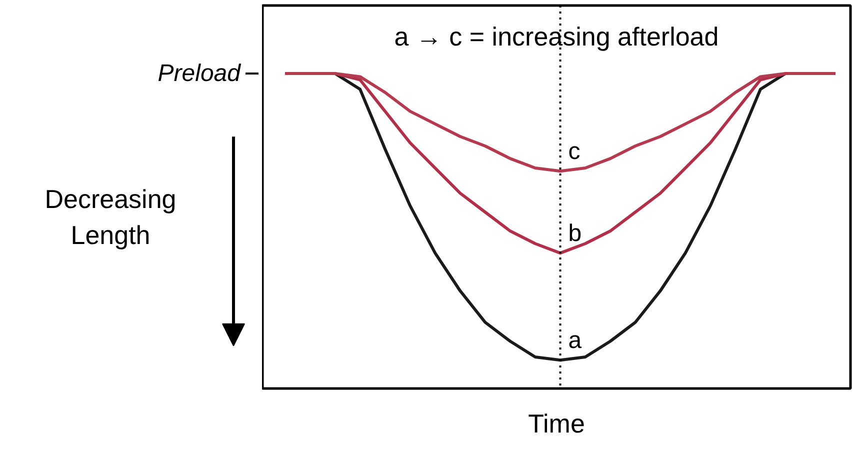  What do you see at coordinates (575, 340) in the screenshot?
I see `series-label: a` at bounding box center [575, 340].